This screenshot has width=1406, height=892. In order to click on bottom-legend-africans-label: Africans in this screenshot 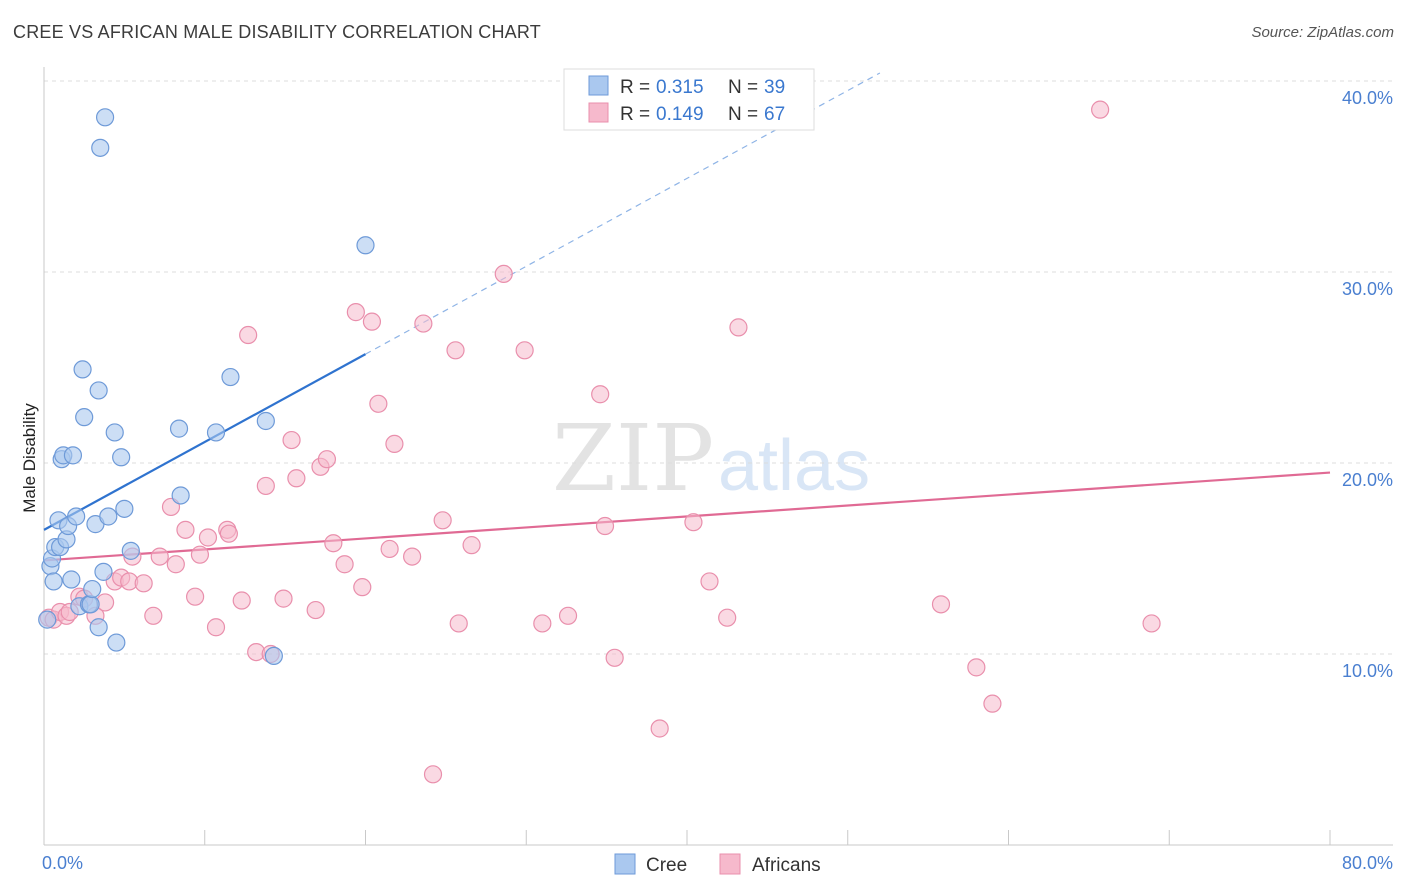, I will do `click(786, 865)`.